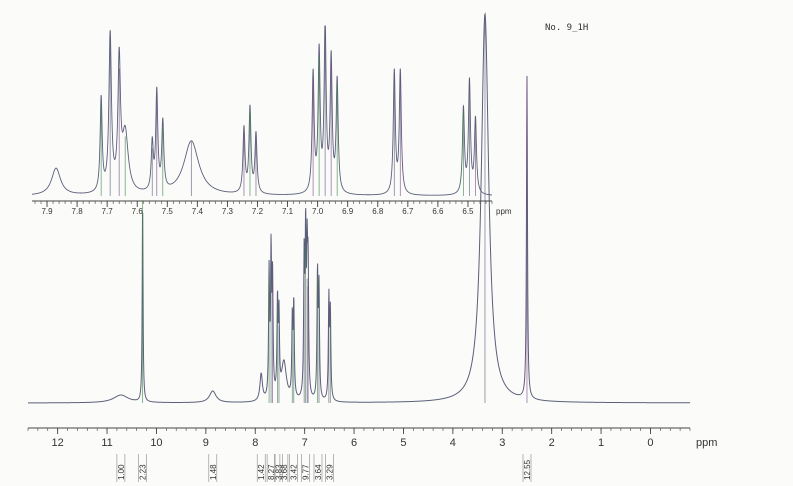 Image resolution: width=793 pixels, height=486 pixels. What do you see at coordinates (261, 472) in the screenshot?
I see `integral-value: 1.42` at bounding box center [261, 472].